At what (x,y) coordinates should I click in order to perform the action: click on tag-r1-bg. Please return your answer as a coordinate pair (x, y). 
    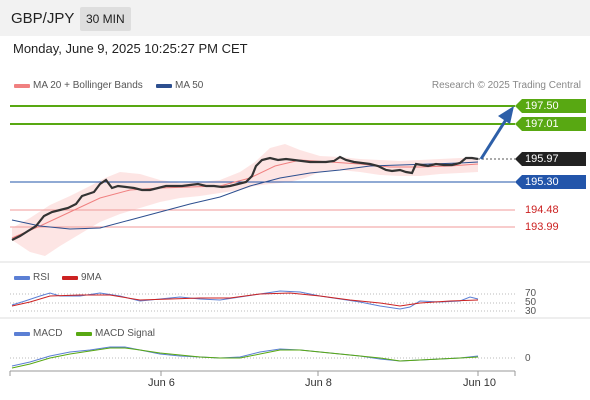
    Looking at the image, I should click on (550, 124).